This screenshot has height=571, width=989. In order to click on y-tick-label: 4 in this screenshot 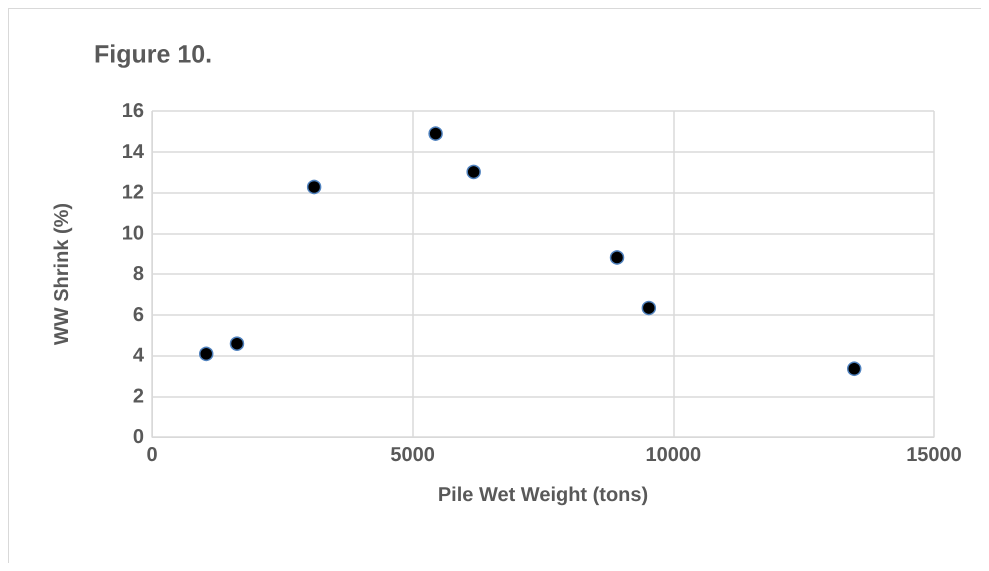, I will do `click(138, 355)`.